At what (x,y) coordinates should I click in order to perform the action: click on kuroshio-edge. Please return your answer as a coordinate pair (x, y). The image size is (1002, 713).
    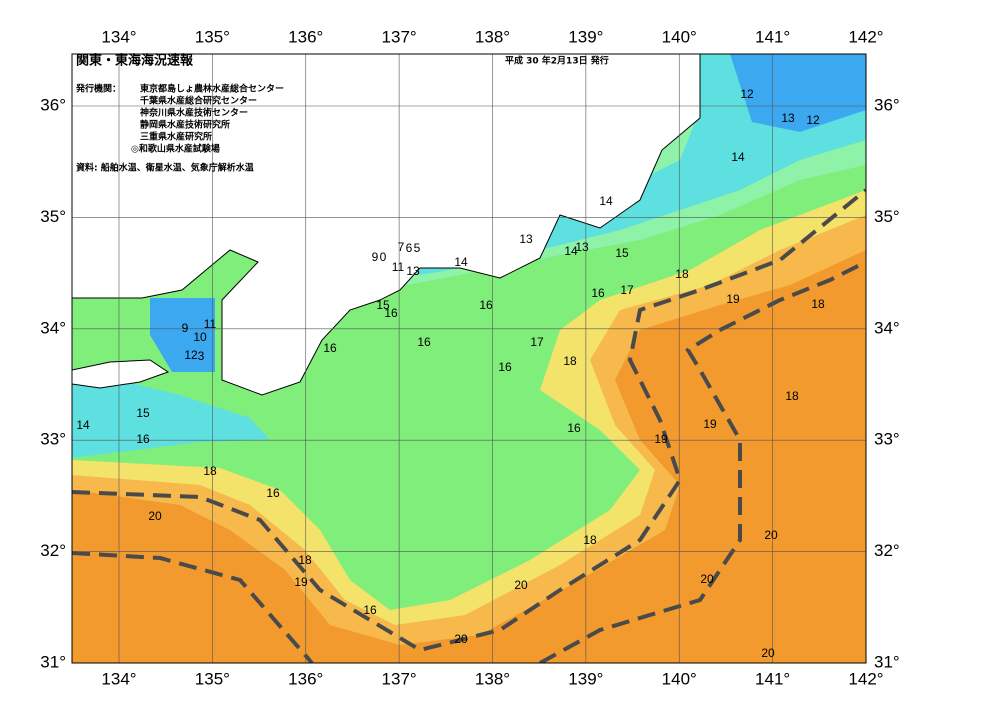
    Looking at the image, I should click on (193, 607).